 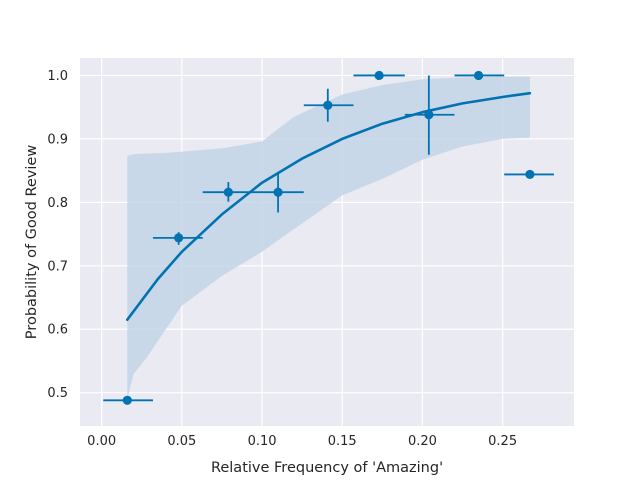 I want to click on y-tick-label: 0.5, so click(x=57, y=393).